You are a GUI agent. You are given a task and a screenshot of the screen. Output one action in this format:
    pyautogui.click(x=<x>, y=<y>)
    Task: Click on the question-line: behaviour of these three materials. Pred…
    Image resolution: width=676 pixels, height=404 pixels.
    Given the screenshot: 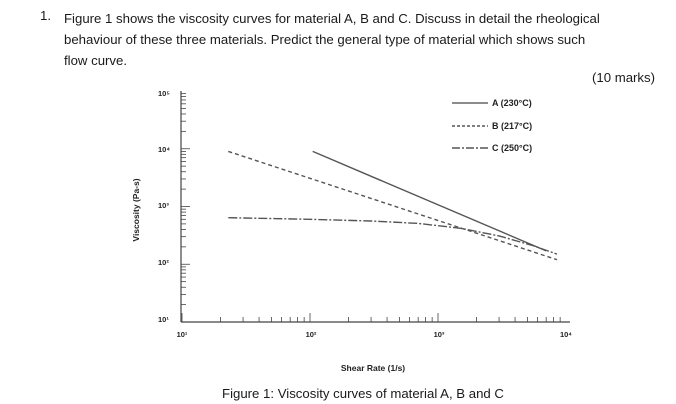 What is the action you would take?
    pyautogui.click(x=325, y=39)
    